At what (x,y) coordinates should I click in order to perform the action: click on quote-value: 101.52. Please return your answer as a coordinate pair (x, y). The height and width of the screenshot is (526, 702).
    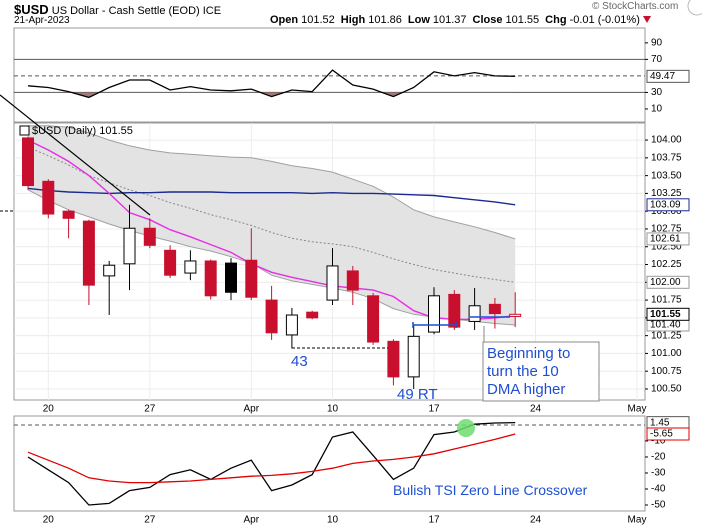
    Looking at the image, I should click on (318, 20).